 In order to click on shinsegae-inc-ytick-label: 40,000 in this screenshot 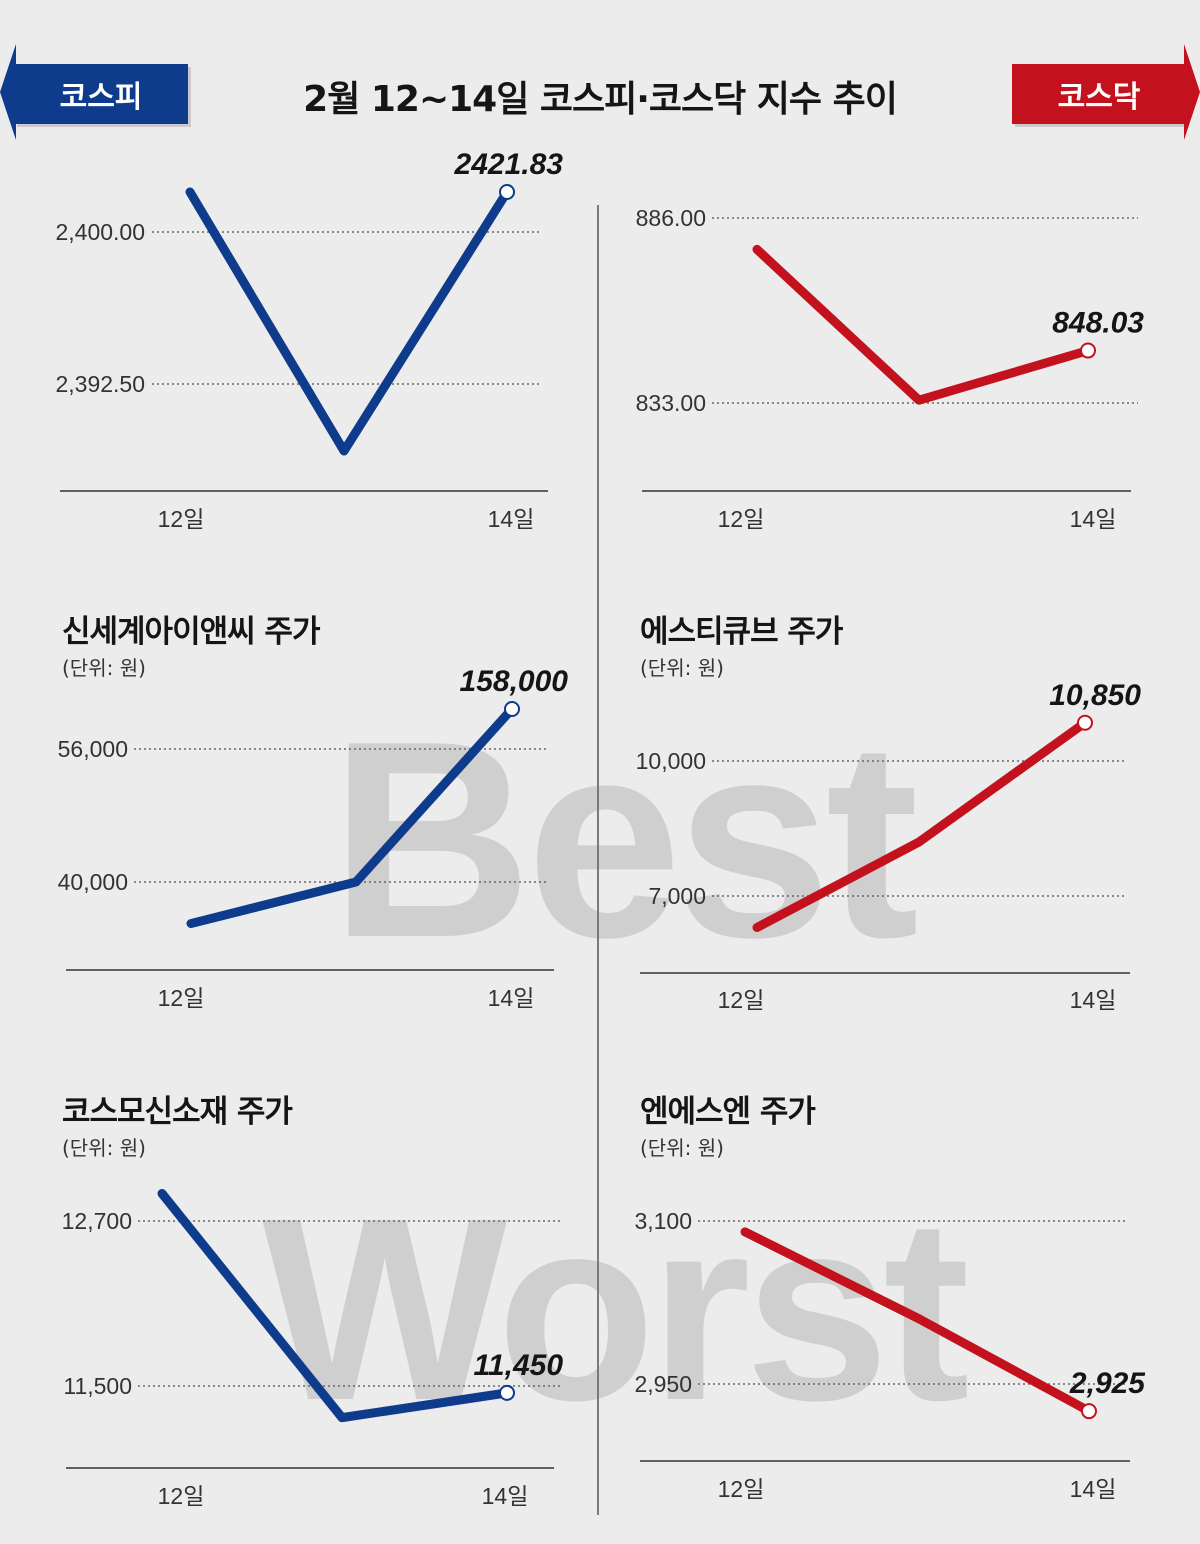, I will do `click(93, 882)`.